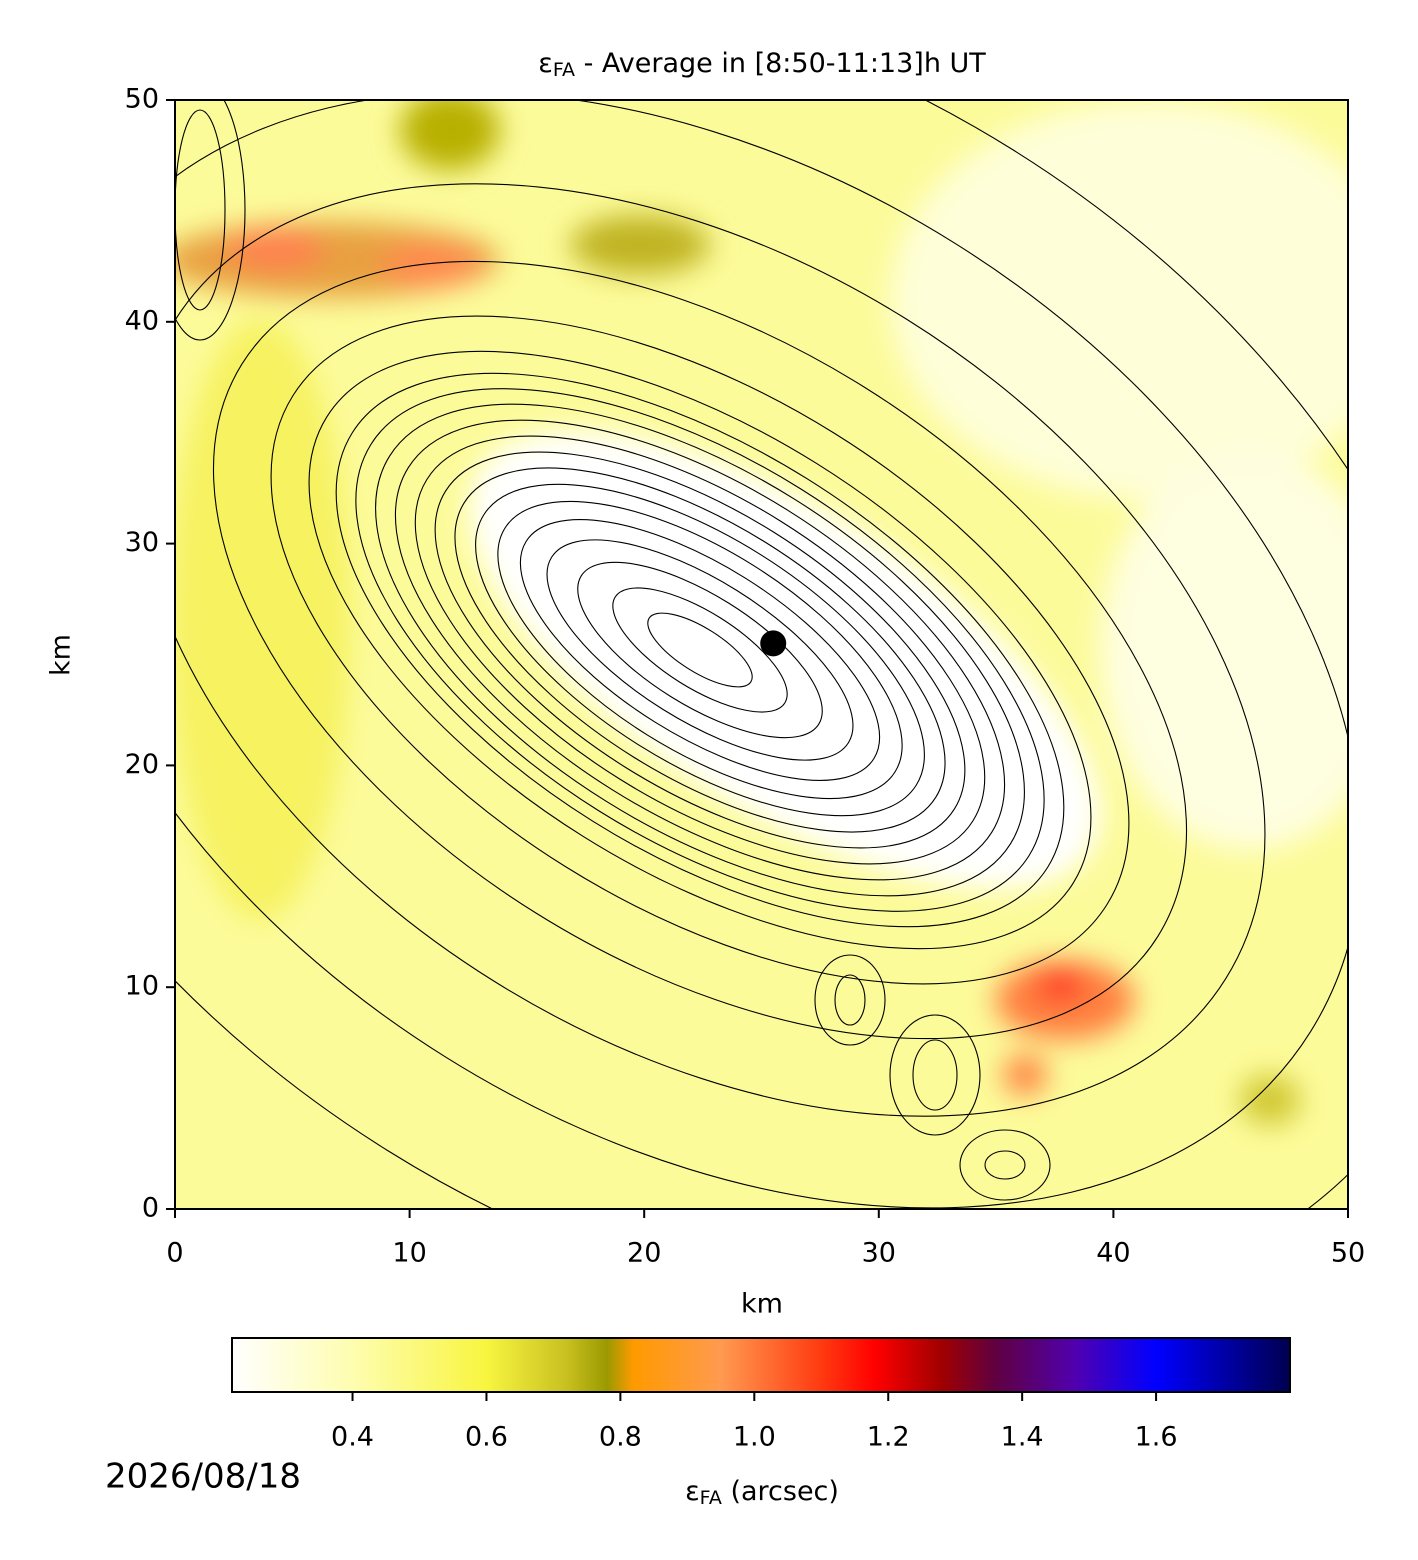 This screenshot has width=1418, height=1560. What do you see at coordinates (150, 1208) in the screenshot?
I see `y-tick-label: 0` at bounding box center [150, 1208].